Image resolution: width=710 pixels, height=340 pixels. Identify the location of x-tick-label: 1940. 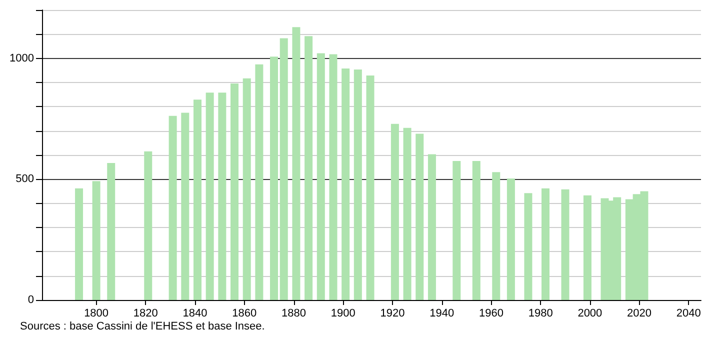
(442, 314).